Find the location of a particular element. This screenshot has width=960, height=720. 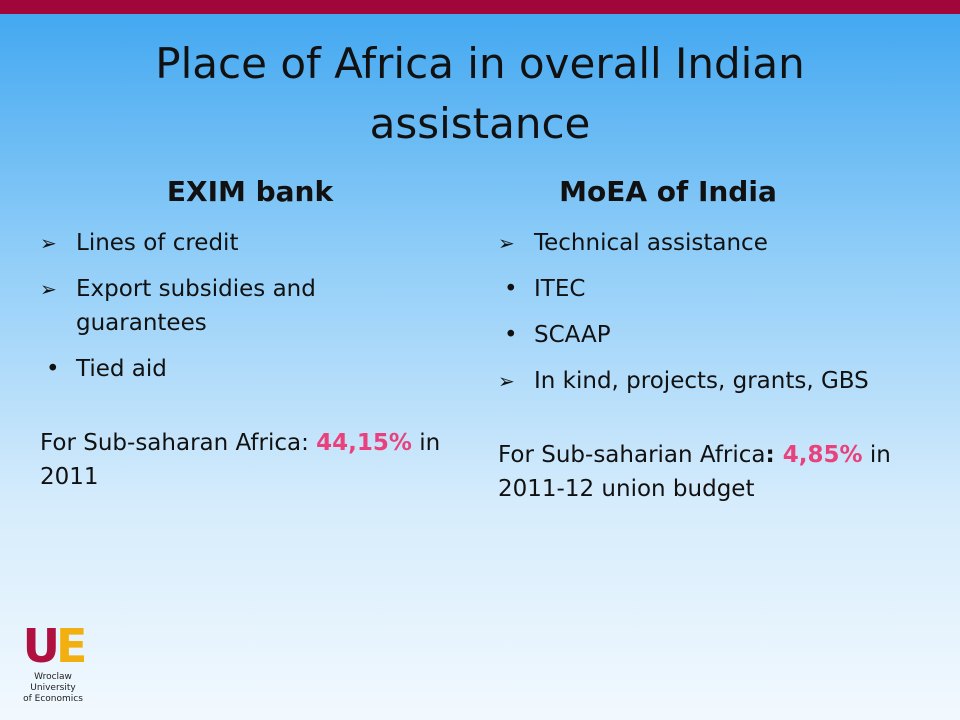

note: For Sub-saharan Africa: 44,15% in 2011 is located at coordinates (245, 460).